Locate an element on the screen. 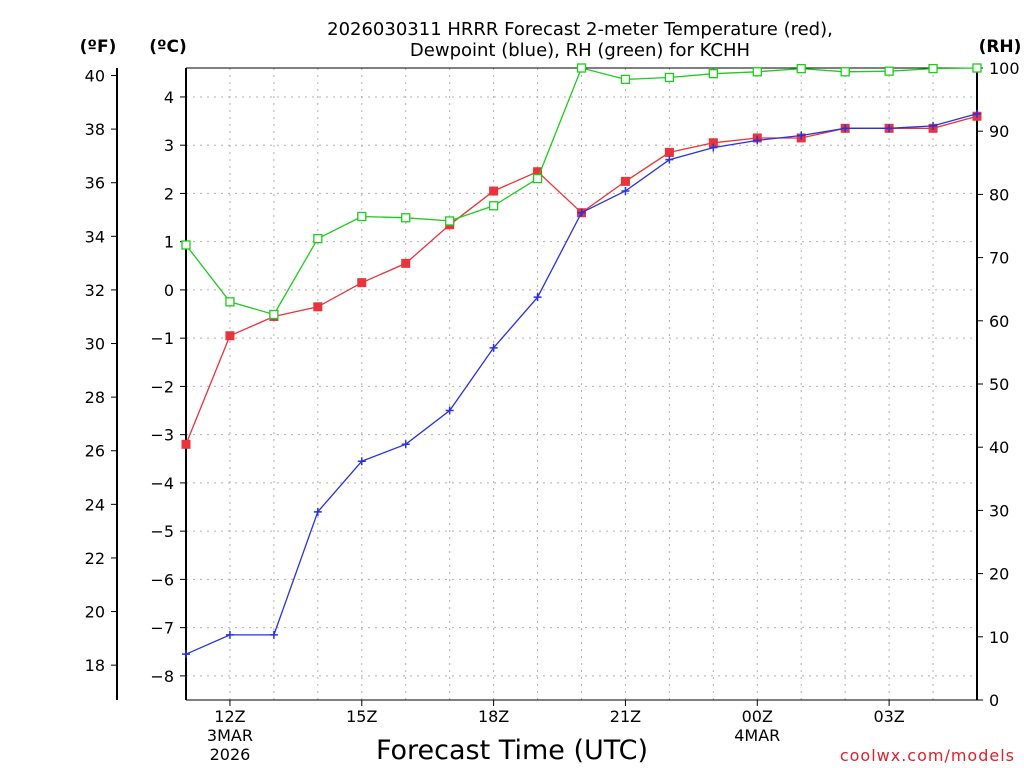 This screenshot has height=768, width=1024. credit-text: coolwx.com/models is located at coordinates (927, 755).